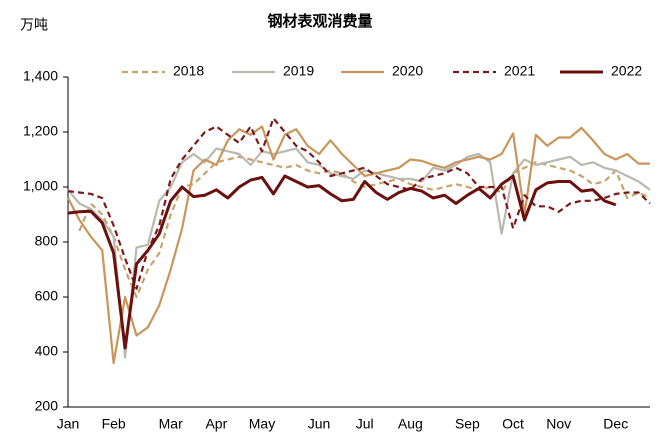  Describe the element at coordinates (216, 424) in the screenshot. I see `x-tick-label: Apr` at that location.